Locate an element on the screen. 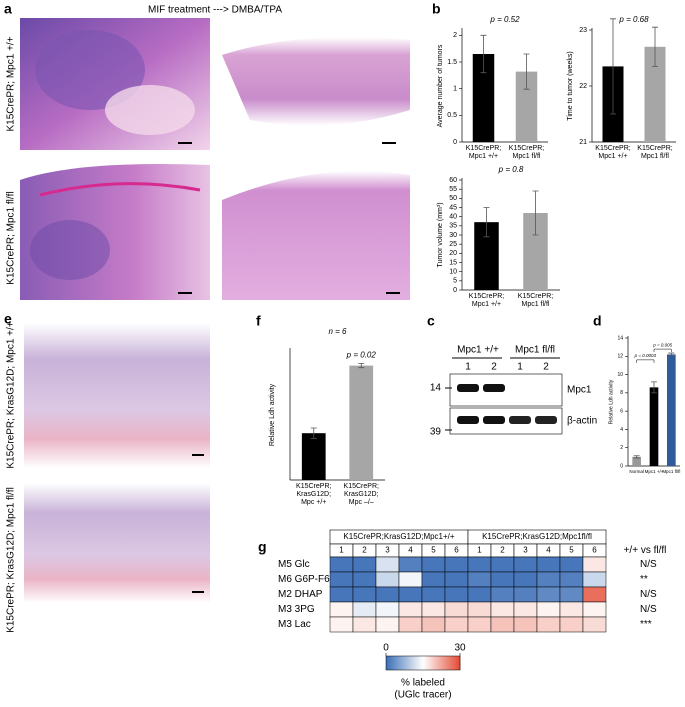  significance-label: ** is located at coordinates (644, 579).